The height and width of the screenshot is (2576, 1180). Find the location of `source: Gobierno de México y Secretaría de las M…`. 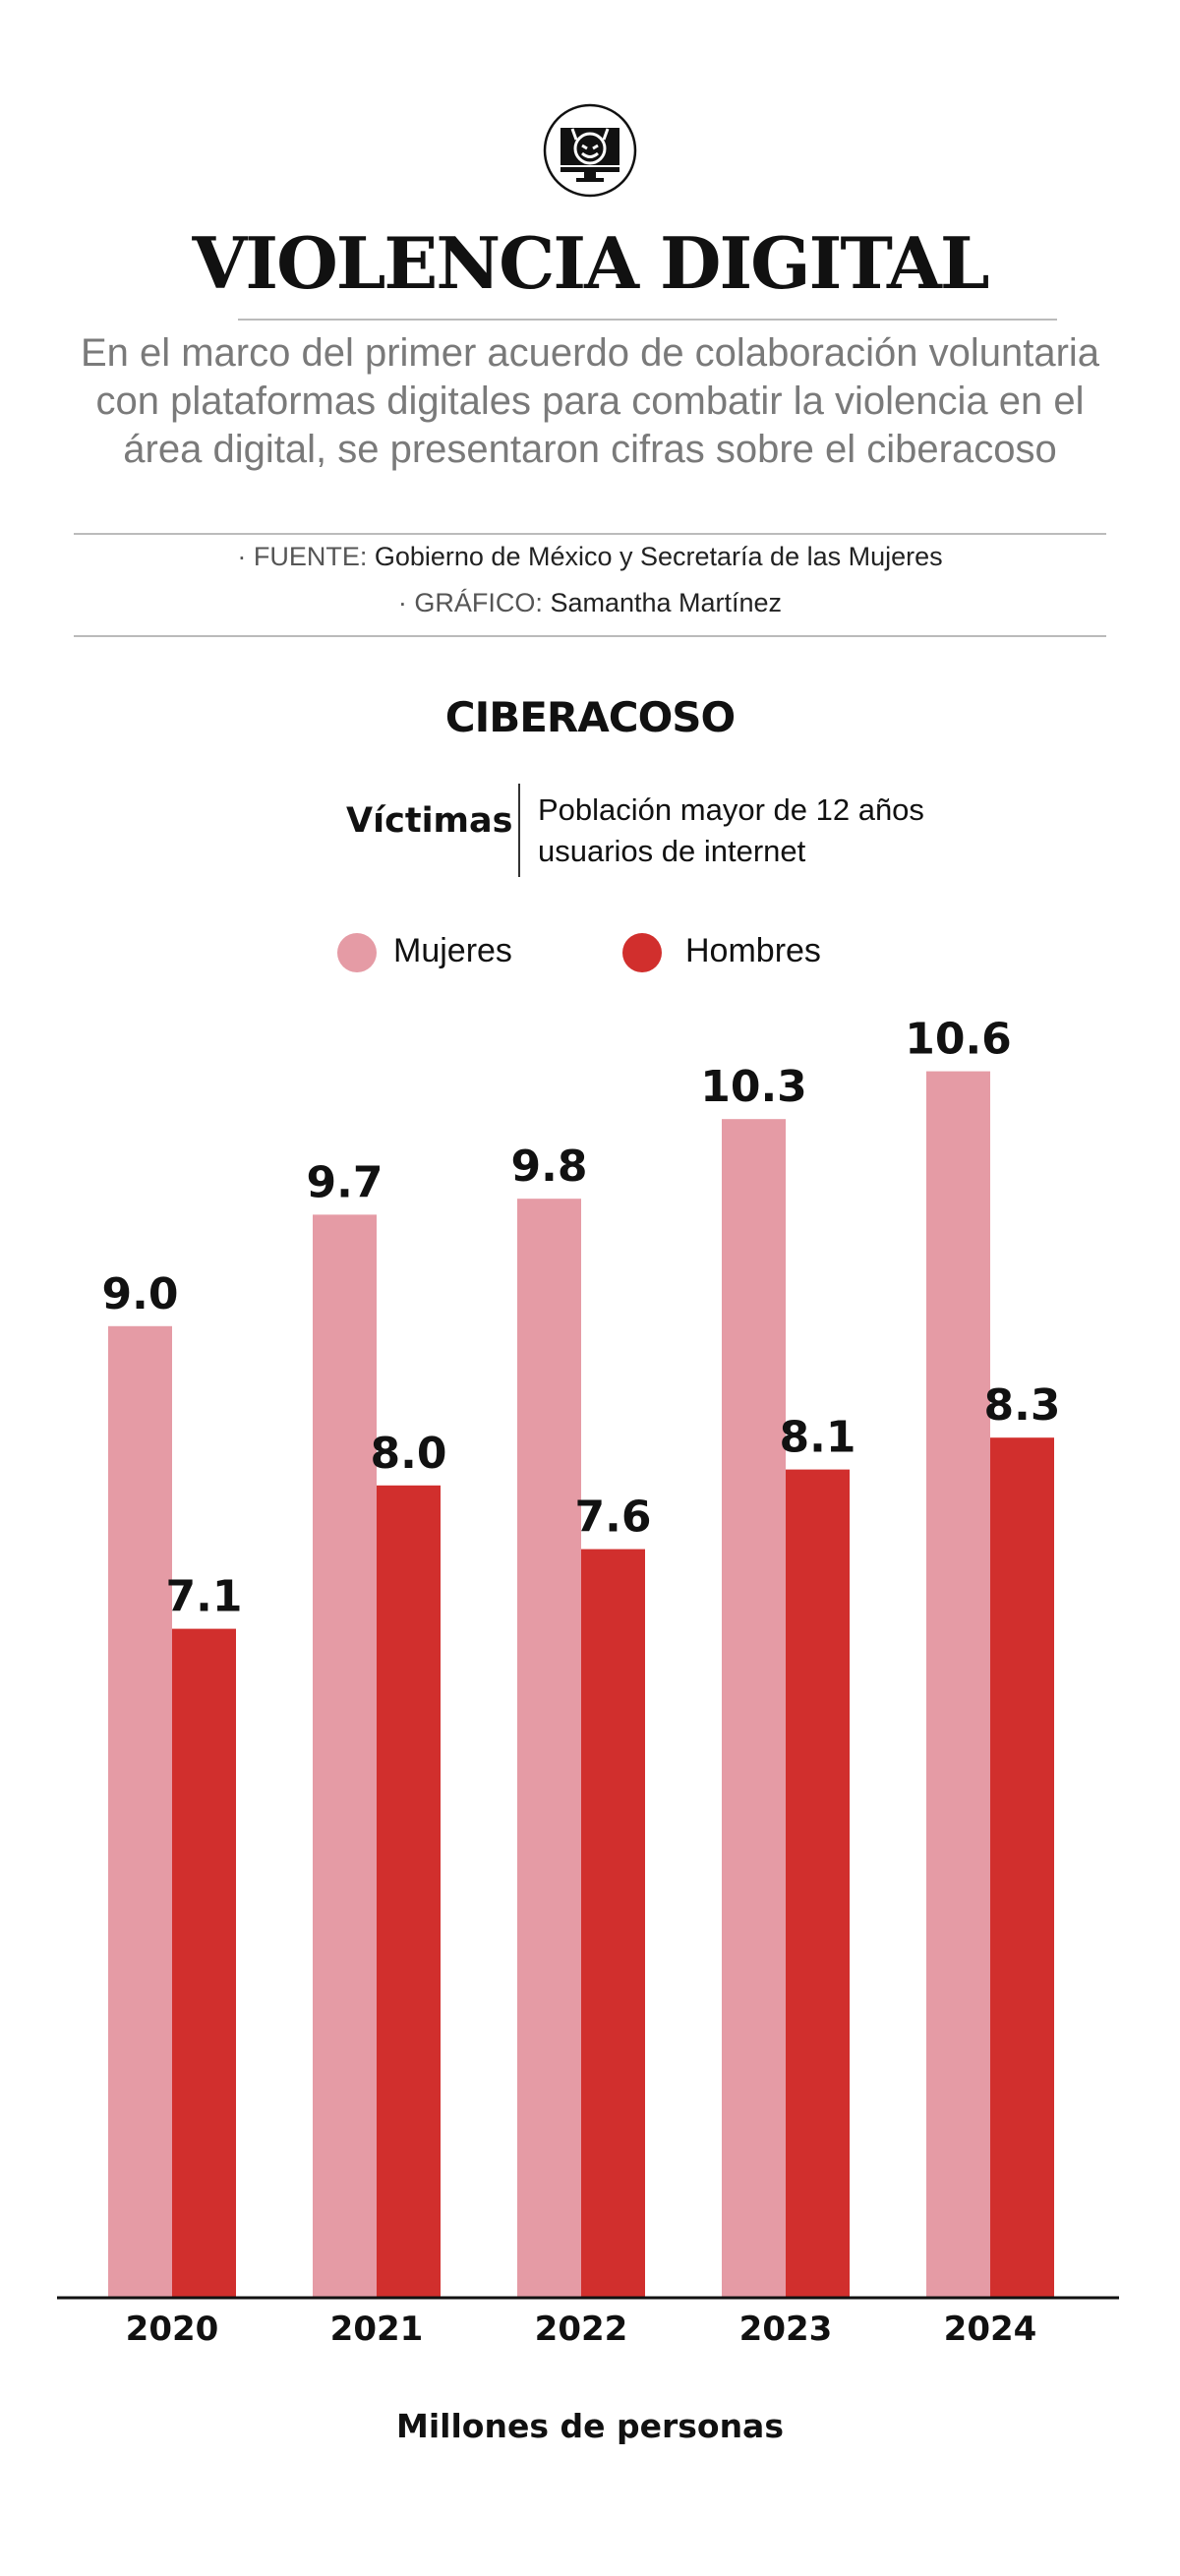

source: Gobierno de México y Secretaría de las M… is located at coordinates (658, 556).